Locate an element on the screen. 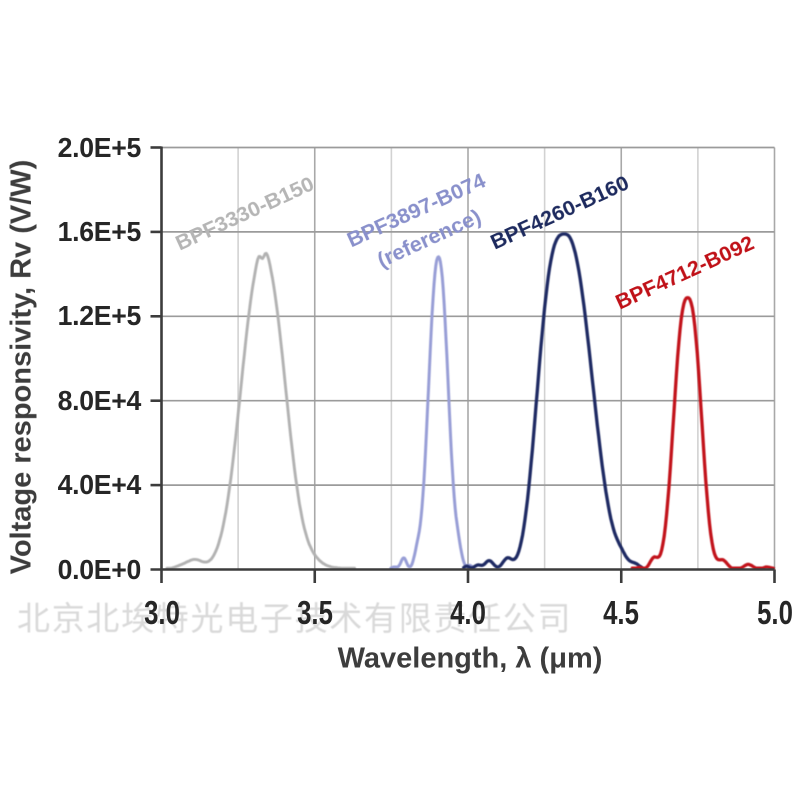  watermark-text: 北京北埃特光电子技术有限责任公司 is located at coordinates (295, 618).